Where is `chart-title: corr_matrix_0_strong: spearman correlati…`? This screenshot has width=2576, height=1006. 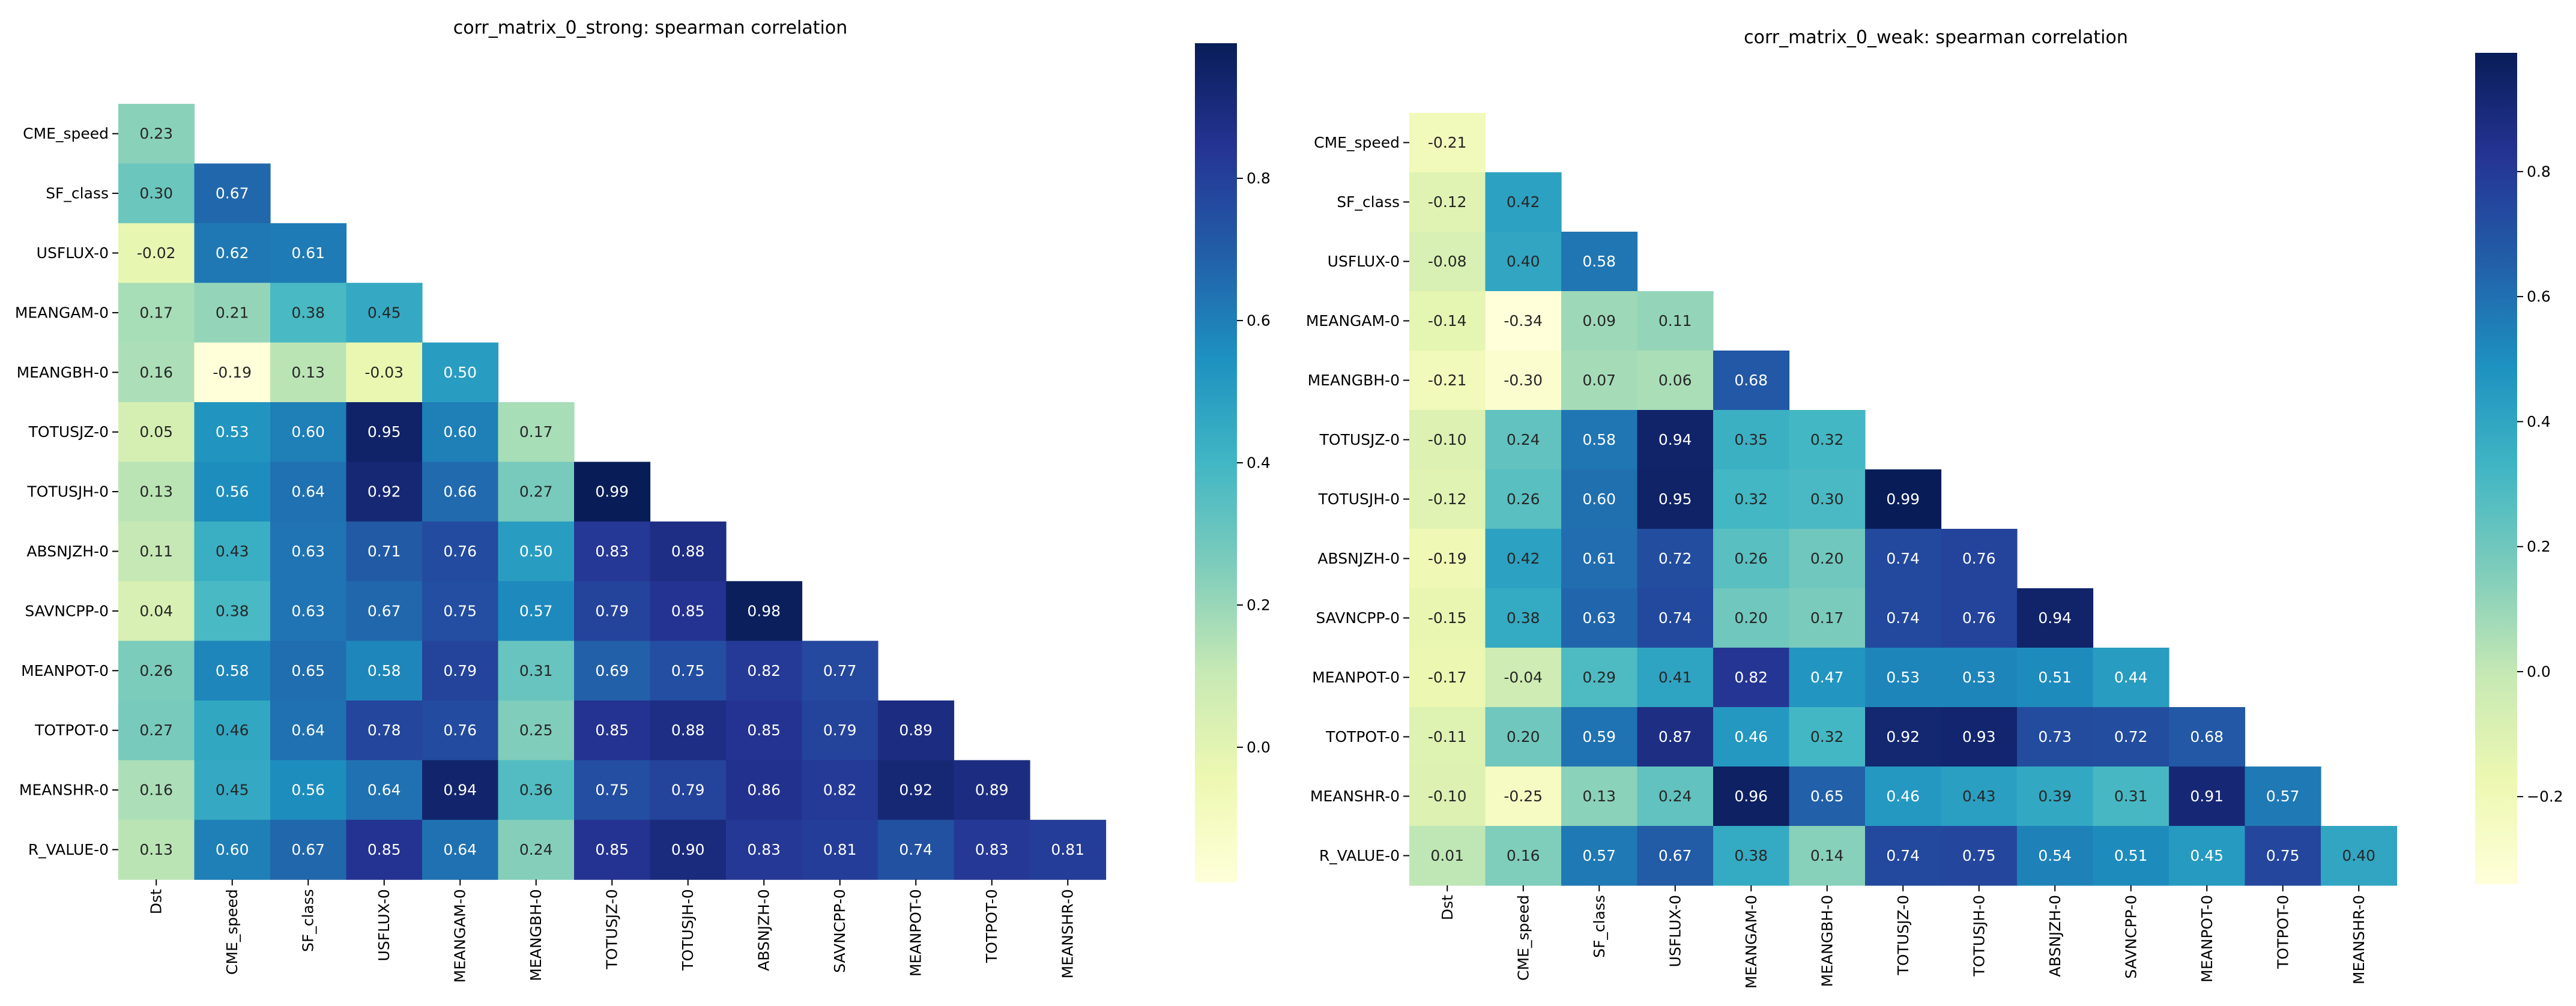 chart-title: corr_matrix_0_strong: spearman correlati… is located at coordinates (650, 27).